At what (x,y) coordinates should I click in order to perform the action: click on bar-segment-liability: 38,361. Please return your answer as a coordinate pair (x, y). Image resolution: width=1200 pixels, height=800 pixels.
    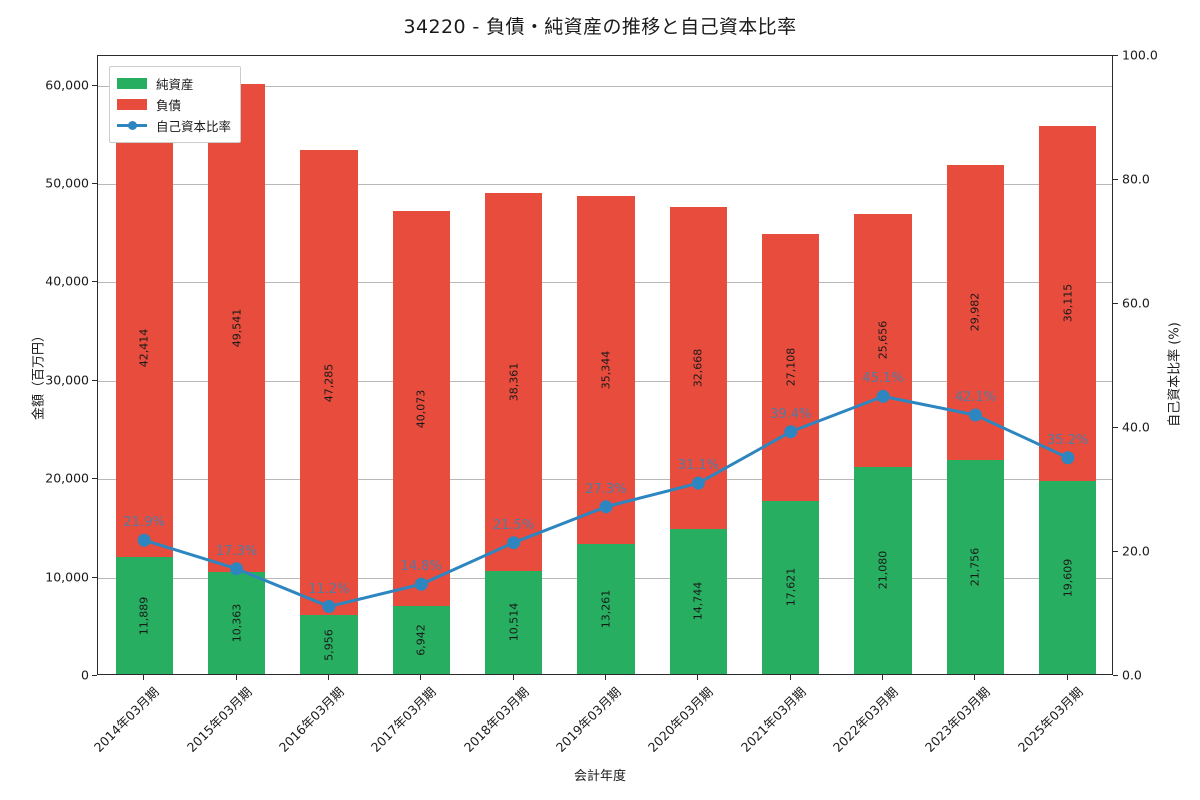
    Looking at the image, I should click on (514, 382).